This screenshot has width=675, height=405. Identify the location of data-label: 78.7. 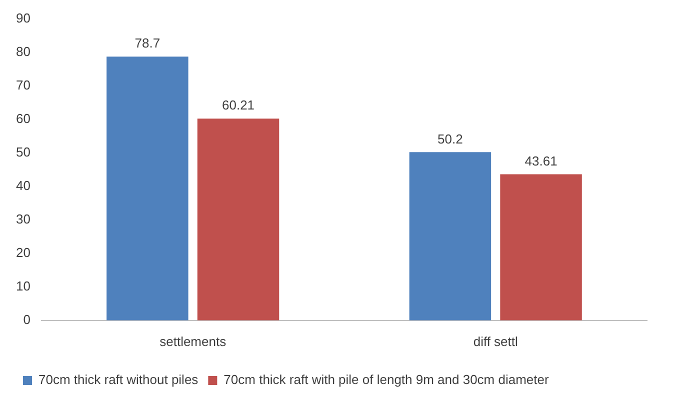
(147, 43).